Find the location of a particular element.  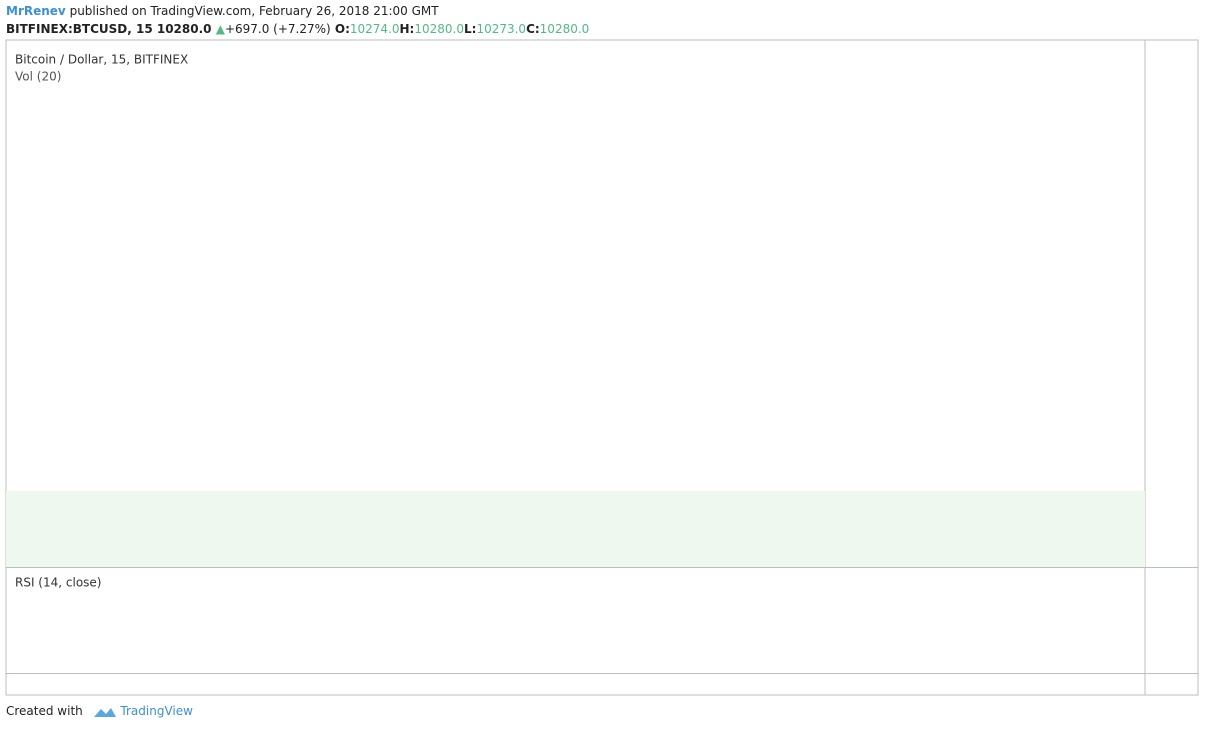

pane-title: Bitcoin / Dollar, 15, BITFINEX is located at coordinates (101, 60).